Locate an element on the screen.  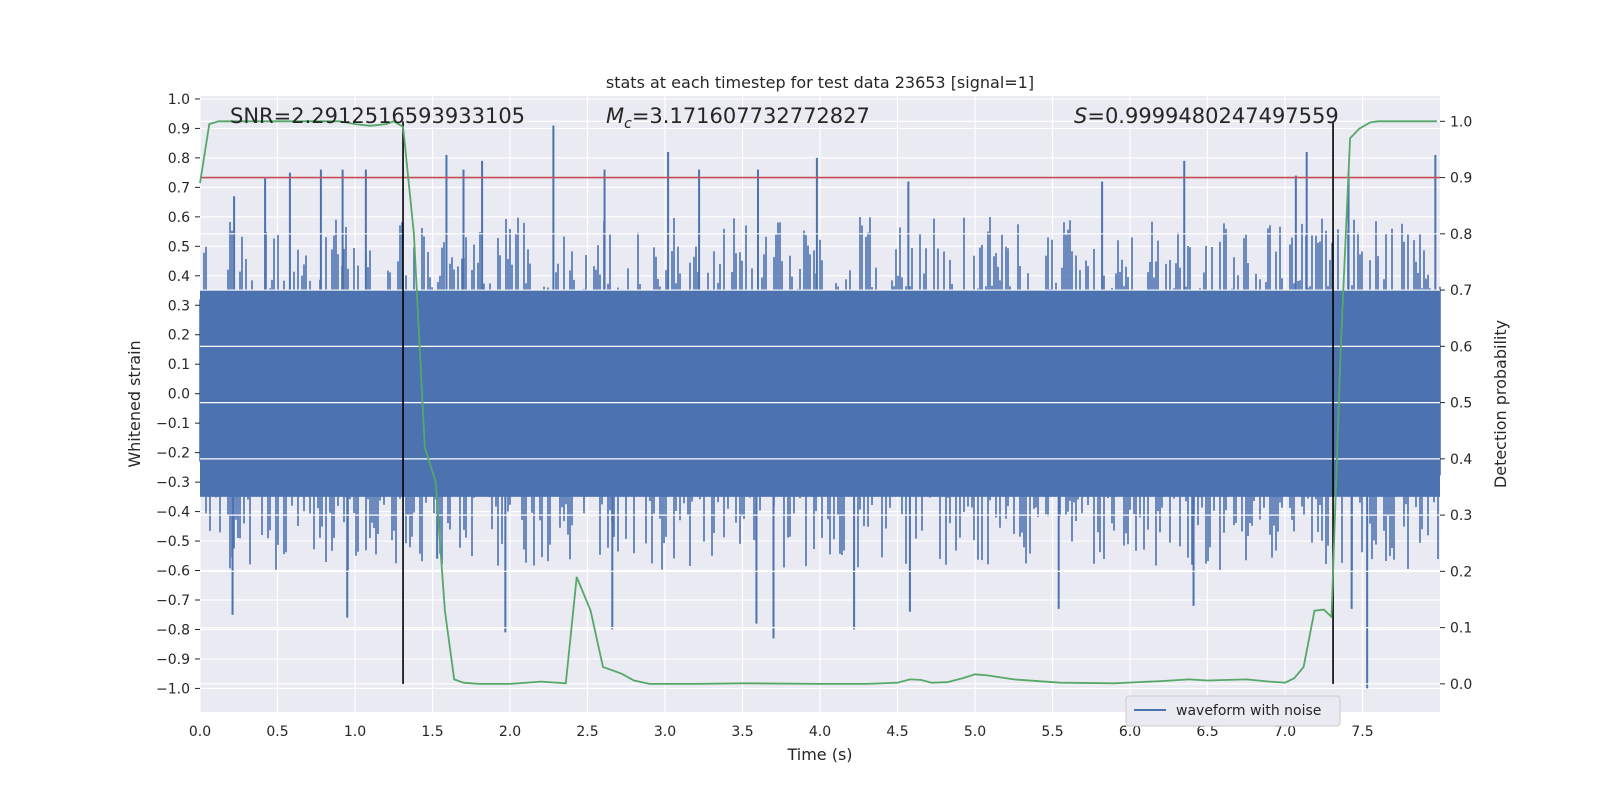
x-tick-label: 6.5 is located at coordinates (1207, 732).